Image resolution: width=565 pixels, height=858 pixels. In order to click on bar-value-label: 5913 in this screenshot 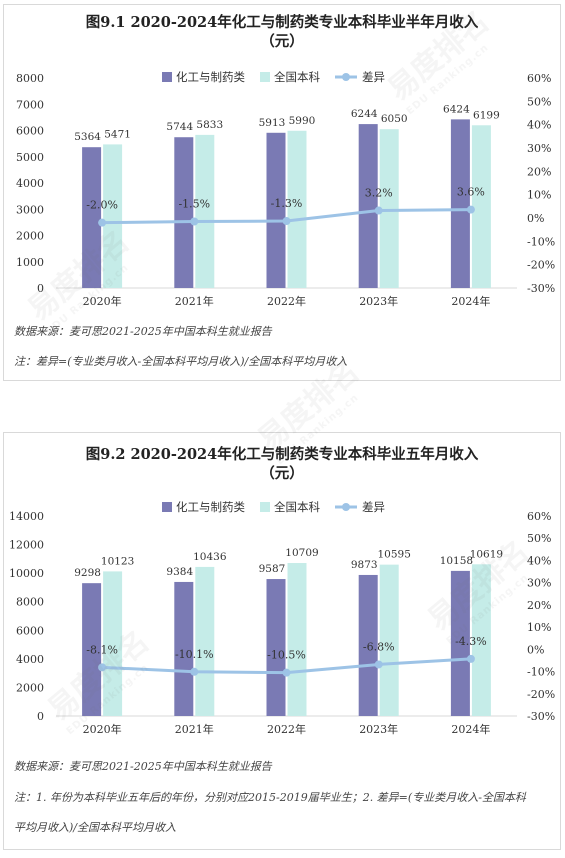, I will do `click(272, 123)`.